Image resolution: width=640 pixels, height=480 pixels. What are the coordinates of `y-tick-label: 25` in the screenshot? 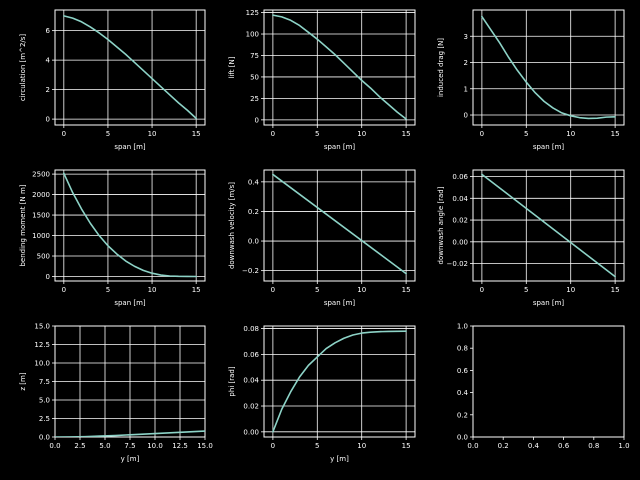 It's located at (254, 99).